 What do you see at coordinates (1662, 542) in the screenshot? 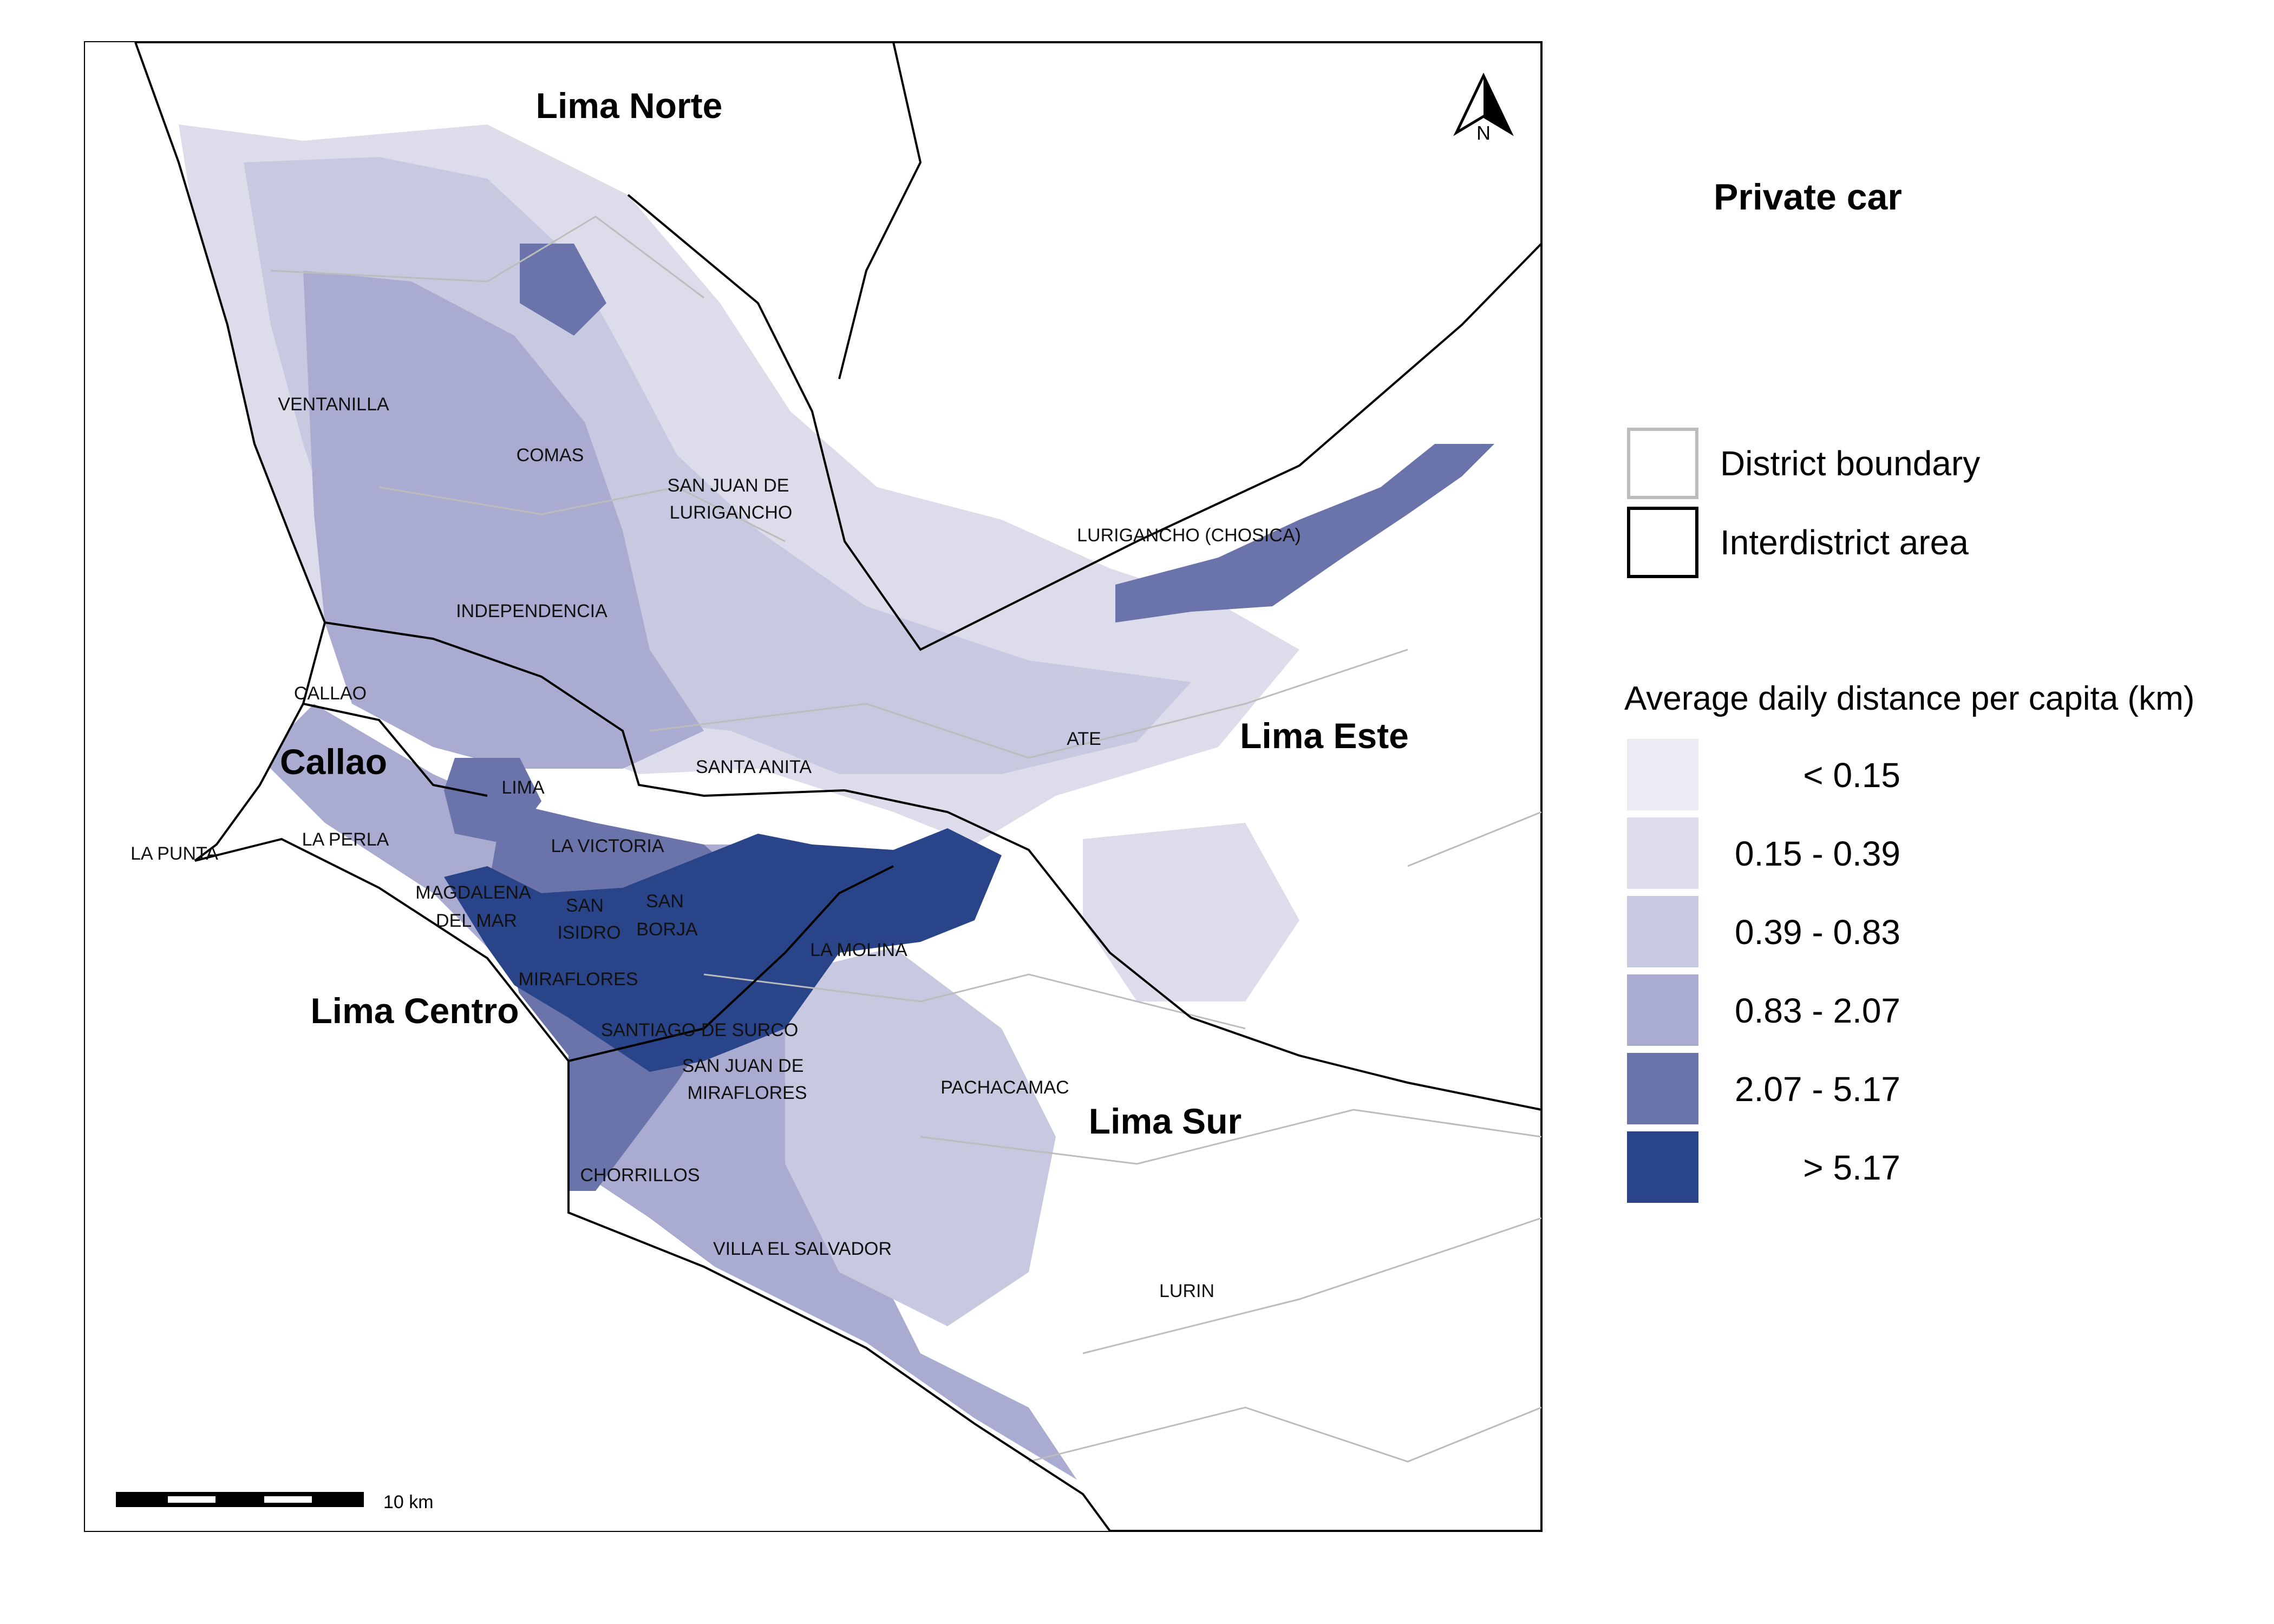
I see `interdistrict-area-swatch` at bounding box center [1662, 542].